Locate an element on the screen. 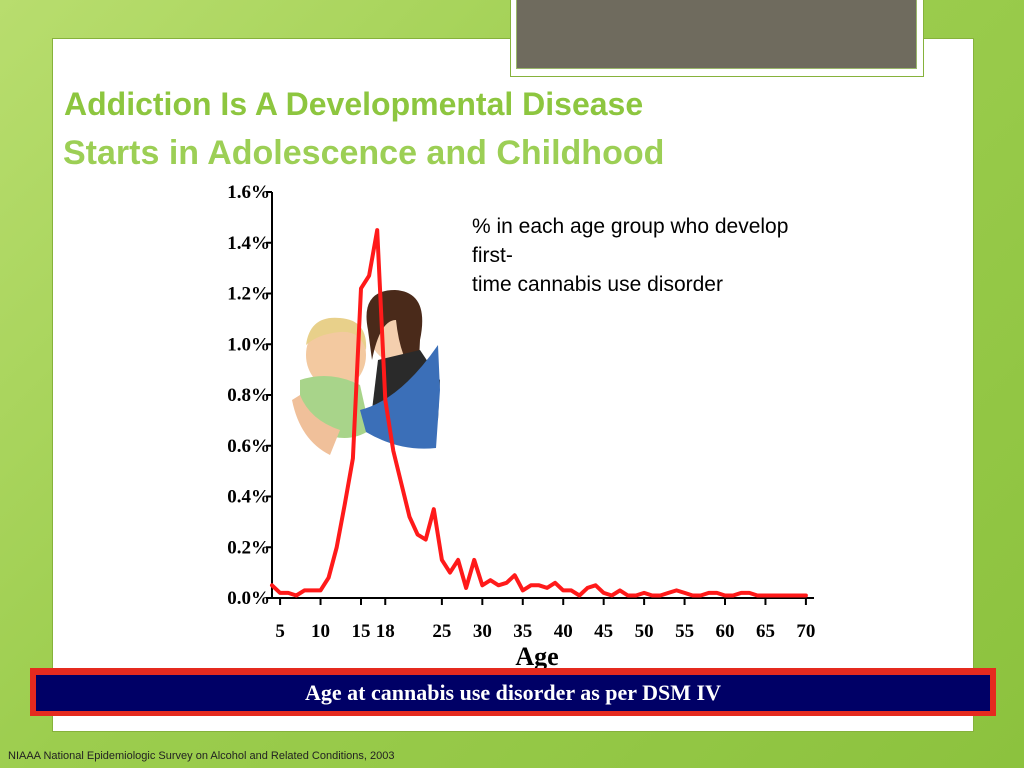  x-tick-label: 65 is located at coordinates (765, 631).